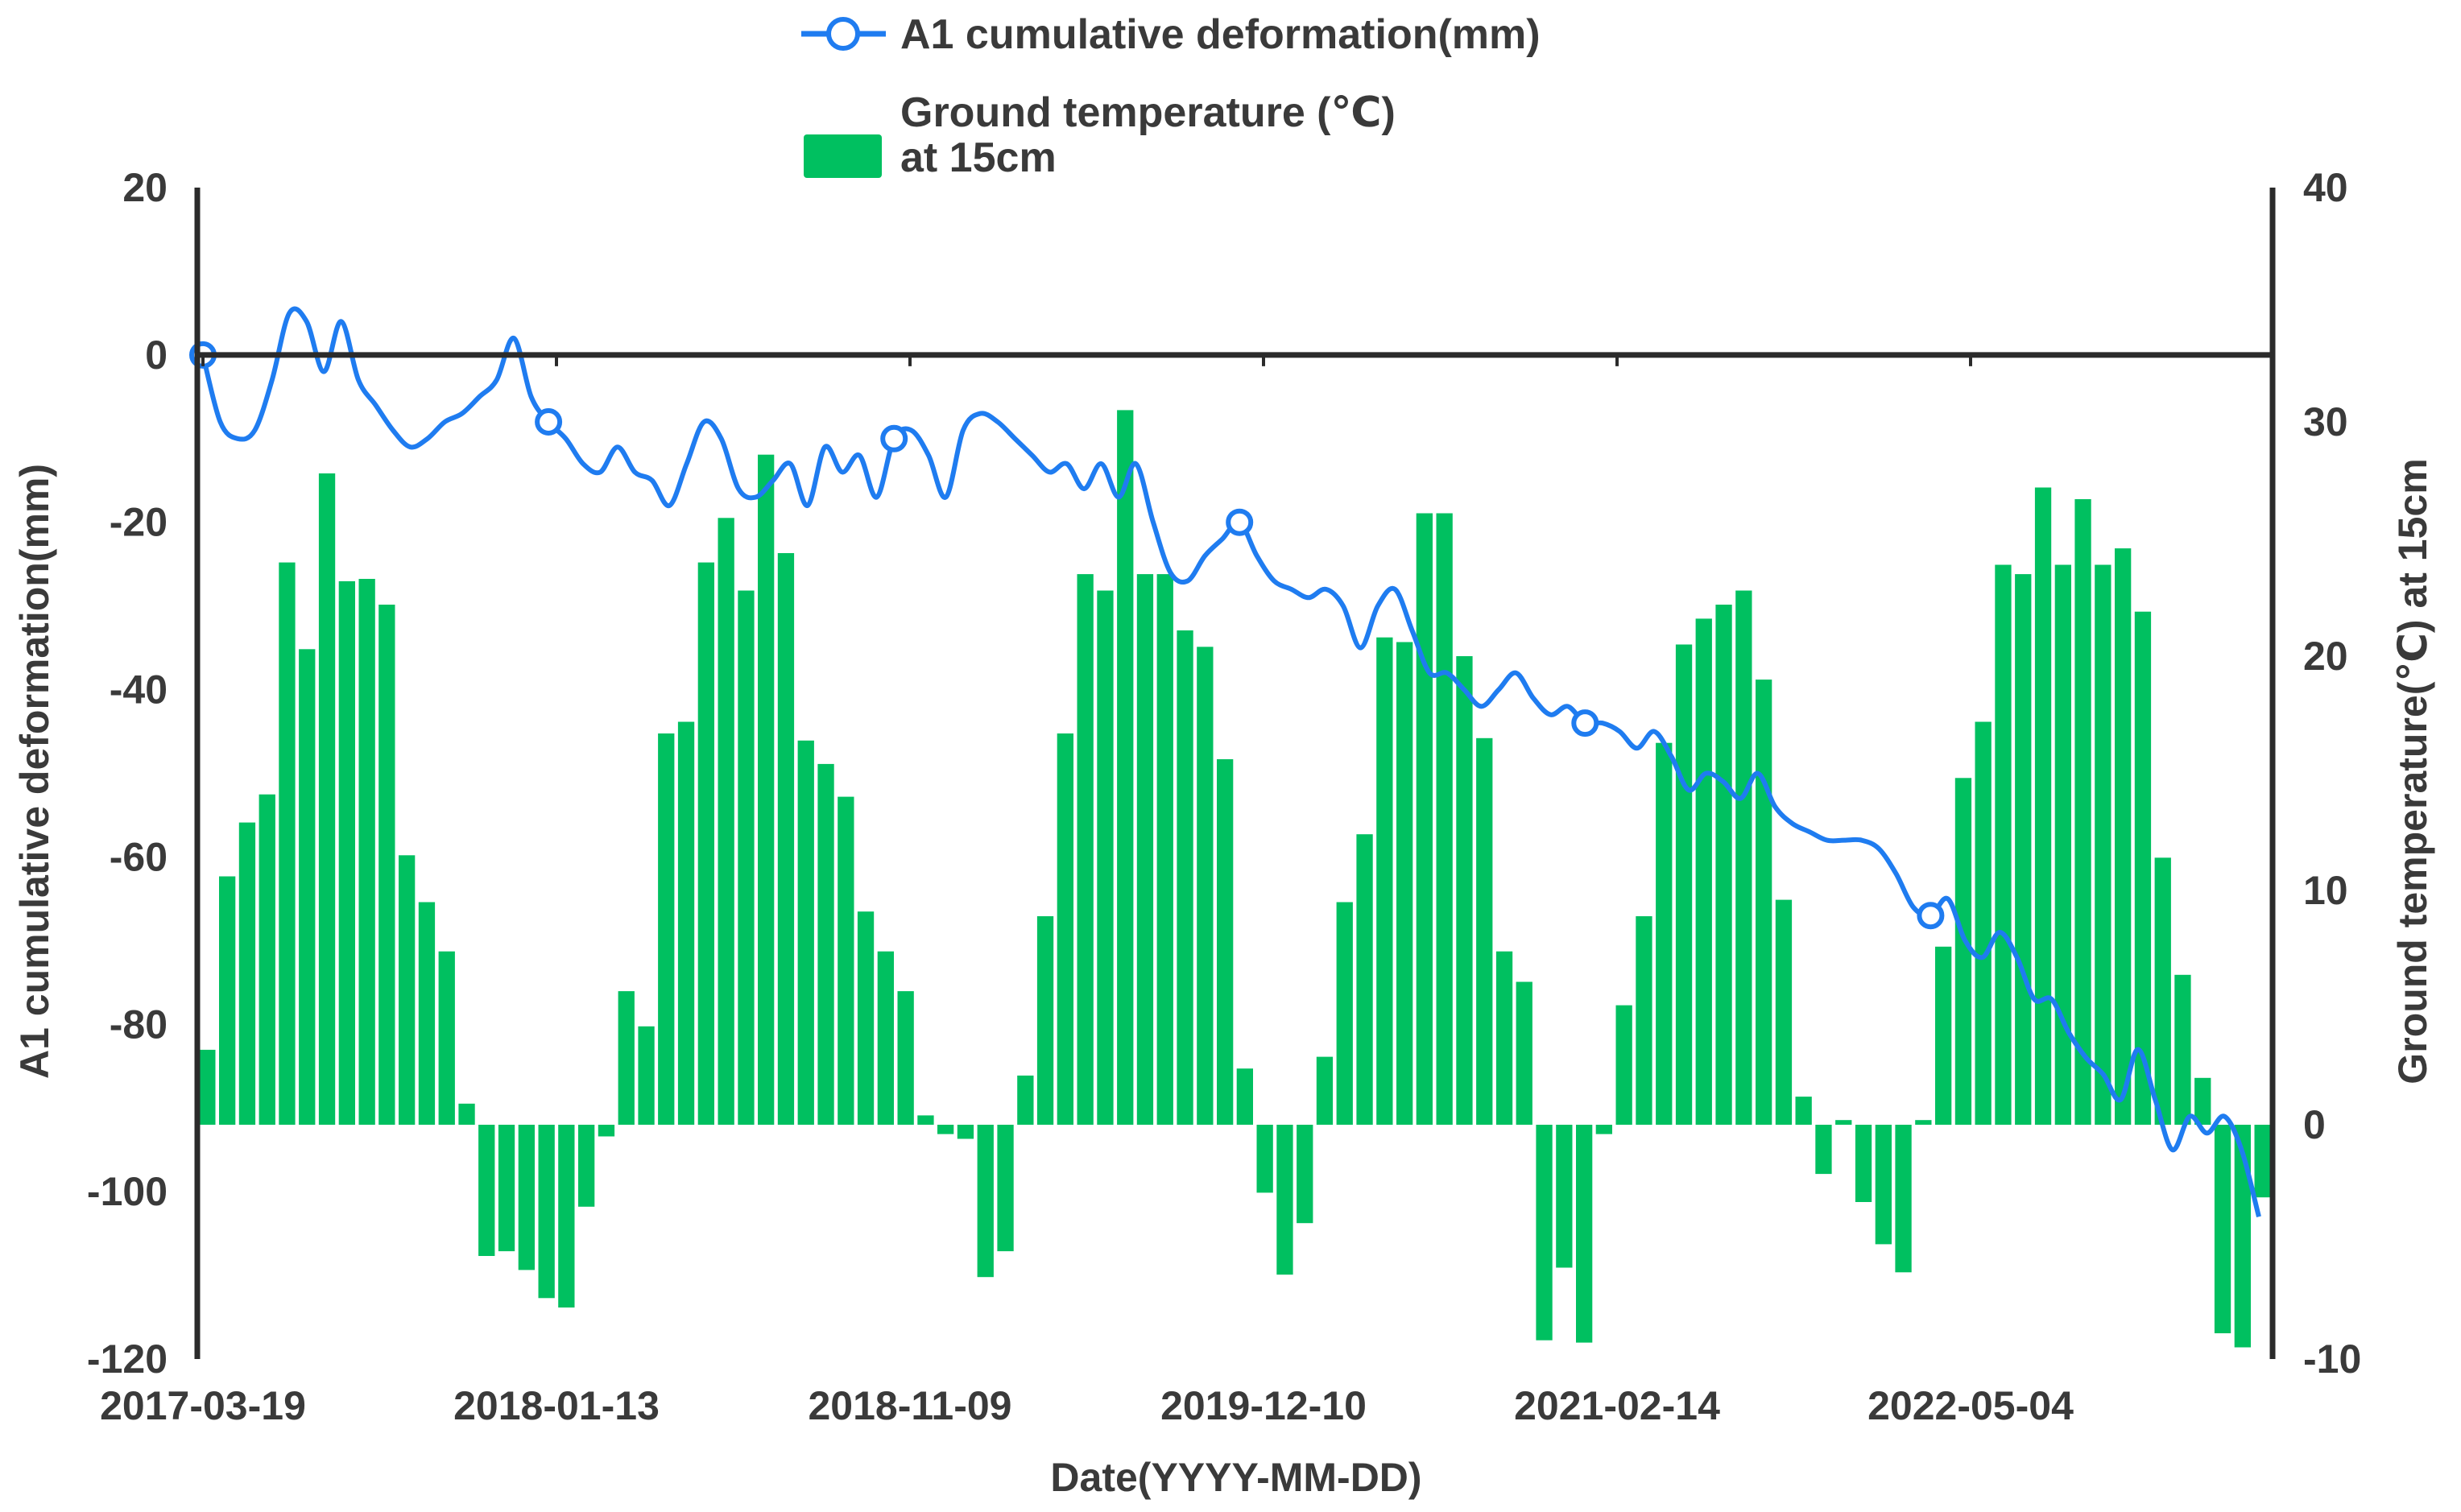 The image size is (2461, 1512). Describe the element at coordinates (139, 1024) in the screenshot. I see `y-left-tick-label: -80` at that location.